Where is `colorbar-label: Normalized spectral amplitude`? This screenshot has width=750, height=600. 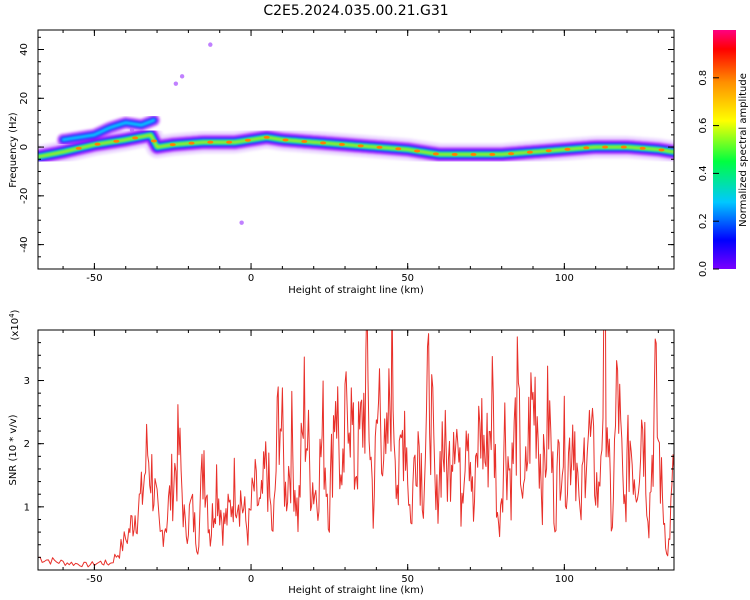 colorbar-label: Normalized spectral amplitude is located at coordinates (743, 150).